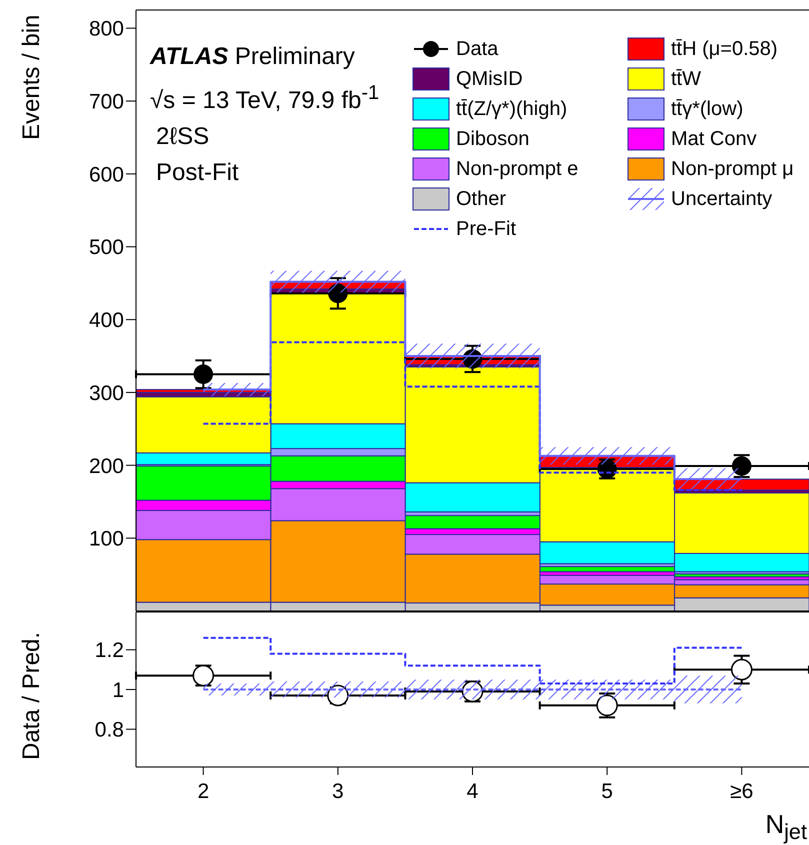 Image resolution: width=809 pixels, height=845 pixels. Describe the element at coordinates (477, 49) in the screenshot. I see `legend-label: Data` at that location.